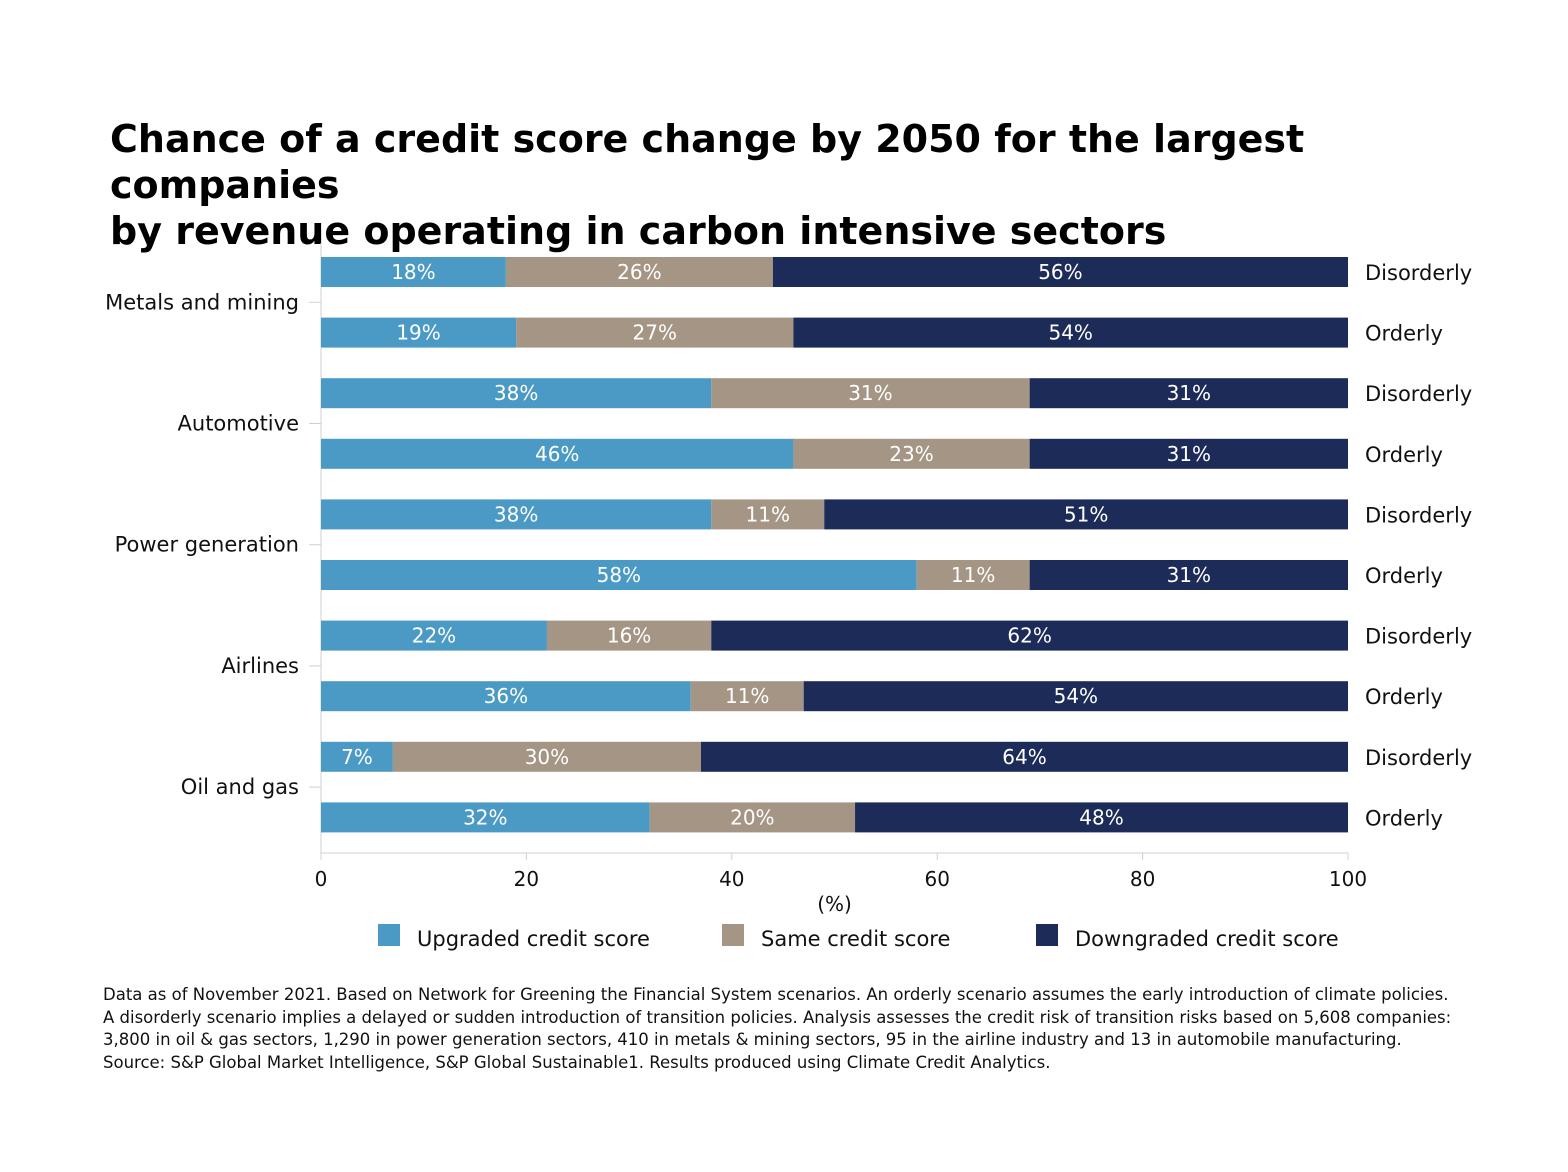 This screenshot has height=1172, width=1568. What do you see at coordinates (207, 545) in the screenshot?
I see `category-label: Power generation` at bounding box center [207, 545].